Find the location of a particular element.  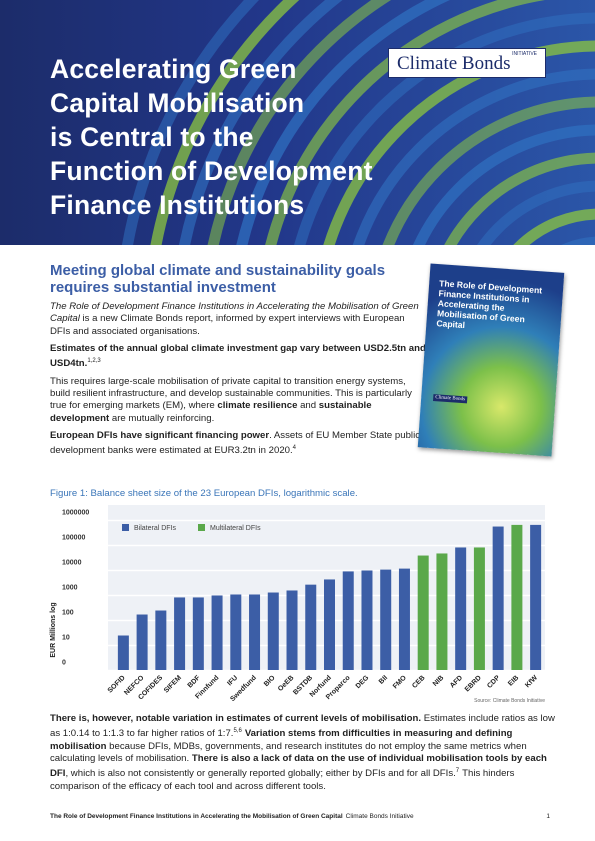

logo-text: Climate Bonds is located at coordinates (454, 63).